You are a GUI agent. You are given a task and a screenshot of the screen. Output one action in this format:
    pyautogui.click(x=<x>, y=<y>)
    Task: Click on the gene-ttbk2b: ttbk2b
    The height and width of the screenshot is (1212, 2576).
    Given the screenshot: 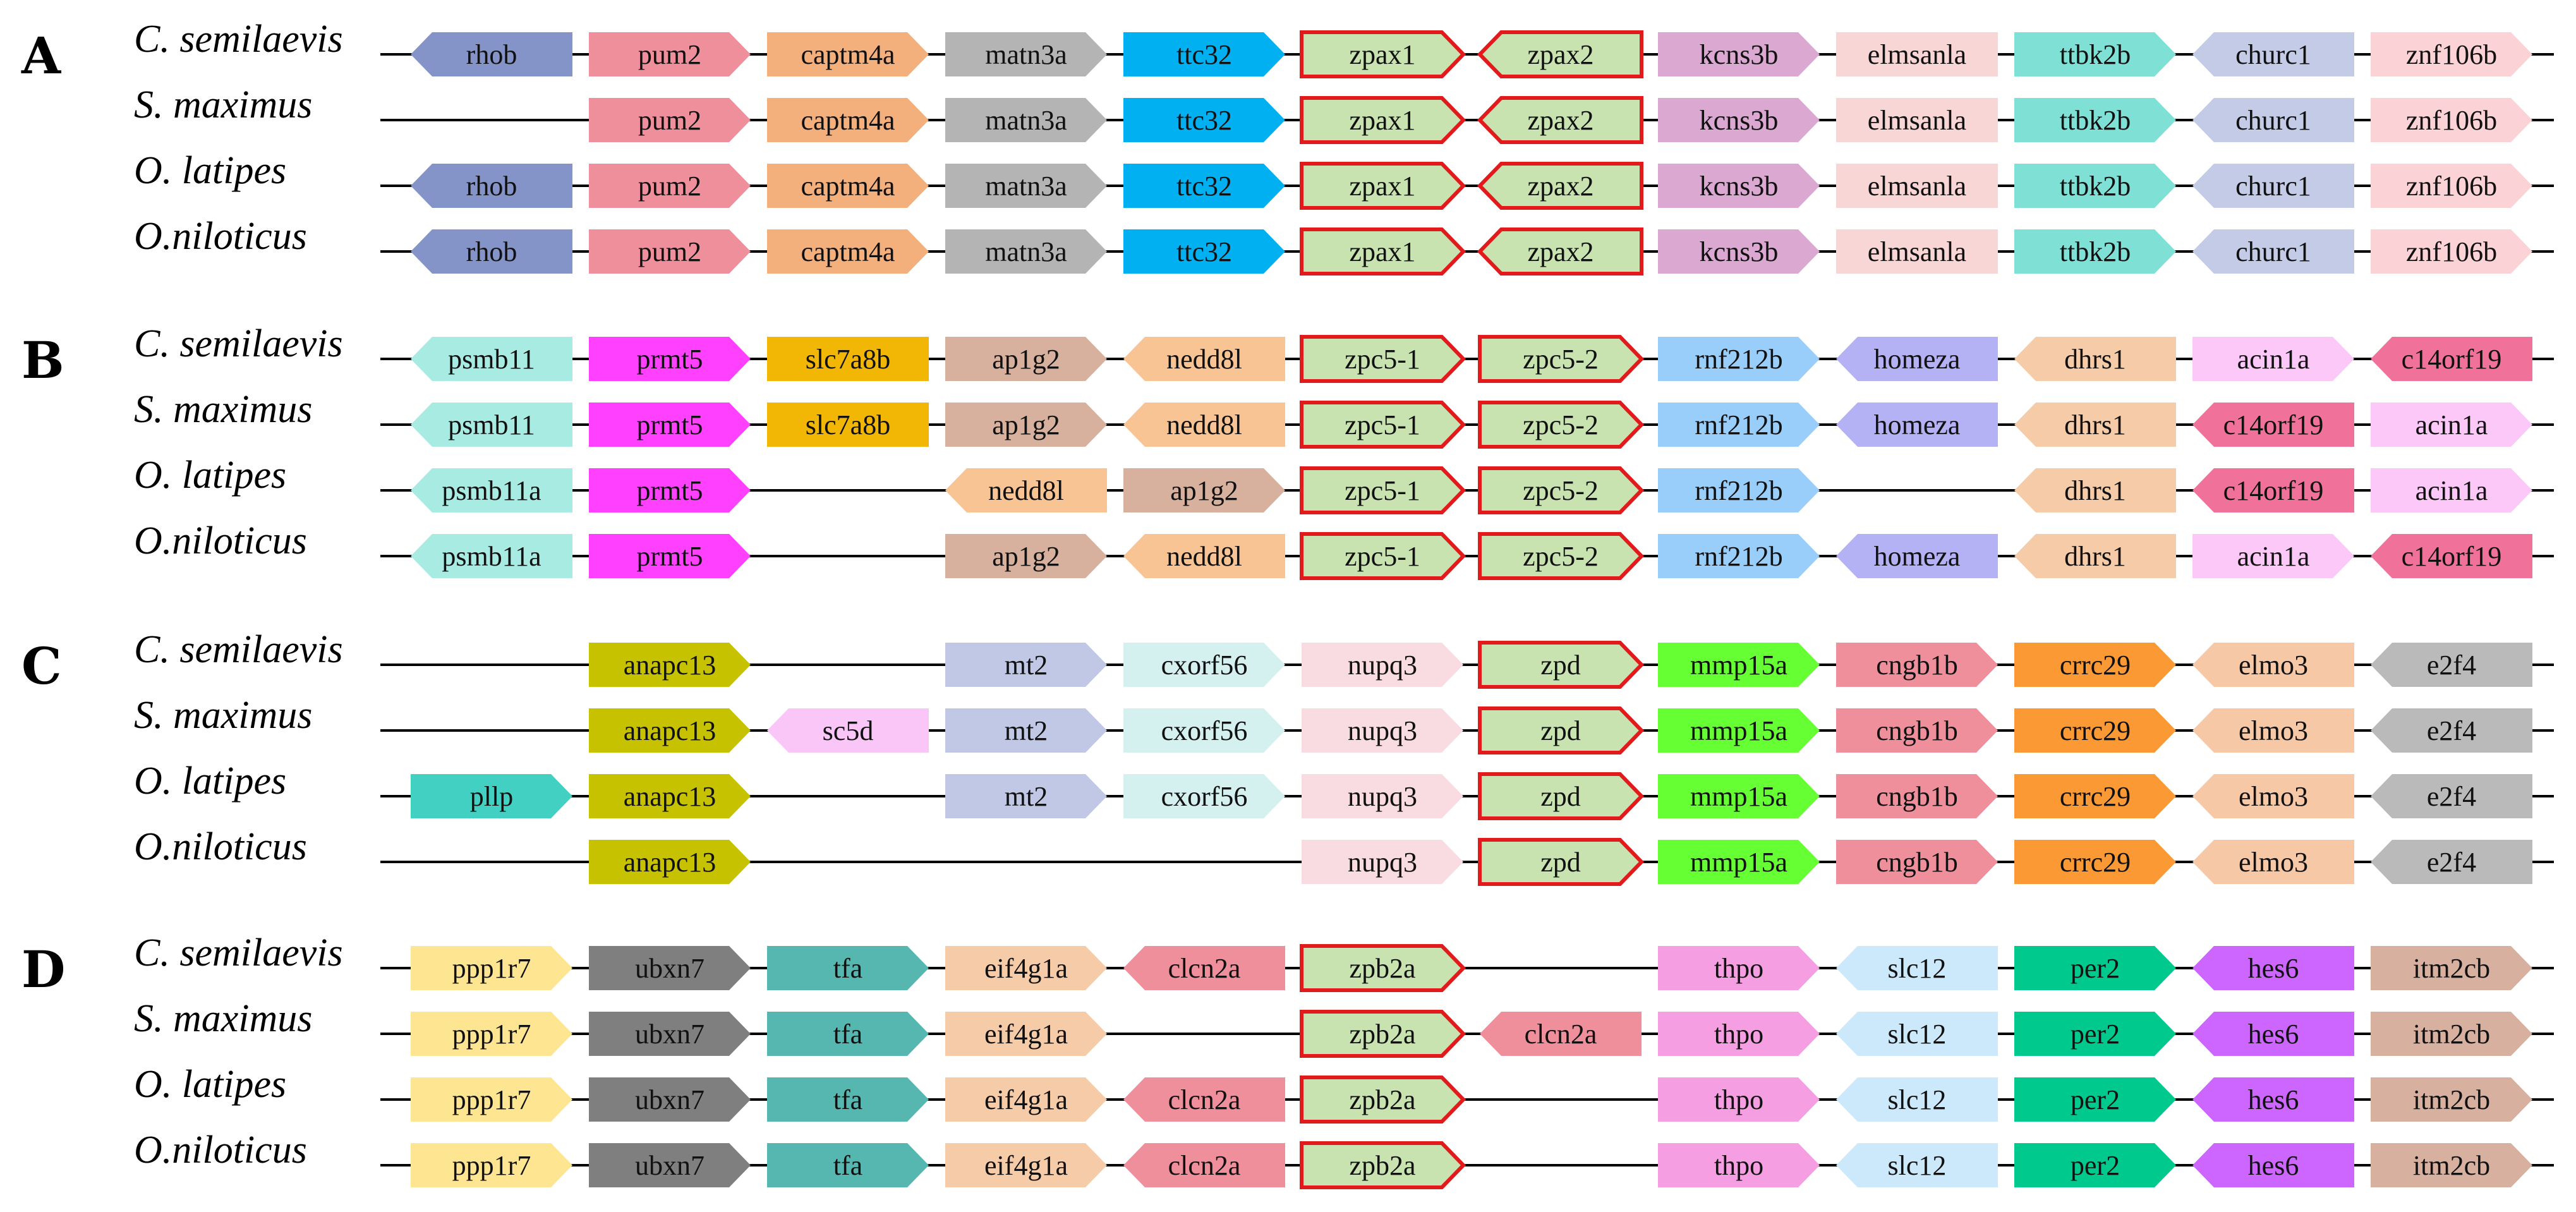 What is the action you would take?
    pyautogui.click(x=2095, y=54)
    